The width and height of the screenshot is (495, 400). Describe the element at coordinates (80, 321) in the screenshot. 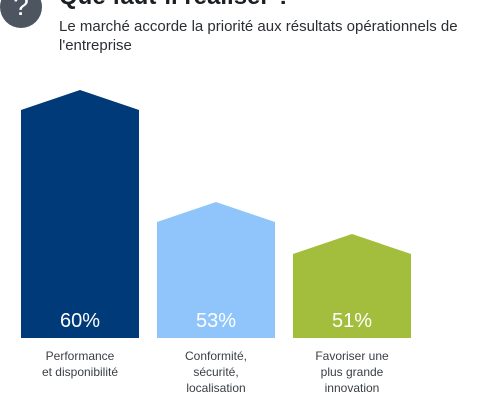

I see `bar-value-label: 60%` at that location.